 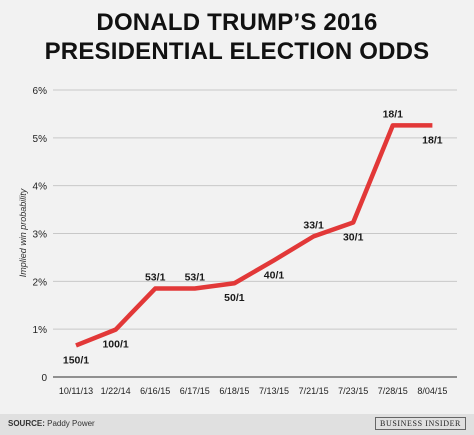 What do you see at coordinates (116, 391) in the screenshot?
I see `x-tick-label: 1/22/14` at bounding box center [116, 391].